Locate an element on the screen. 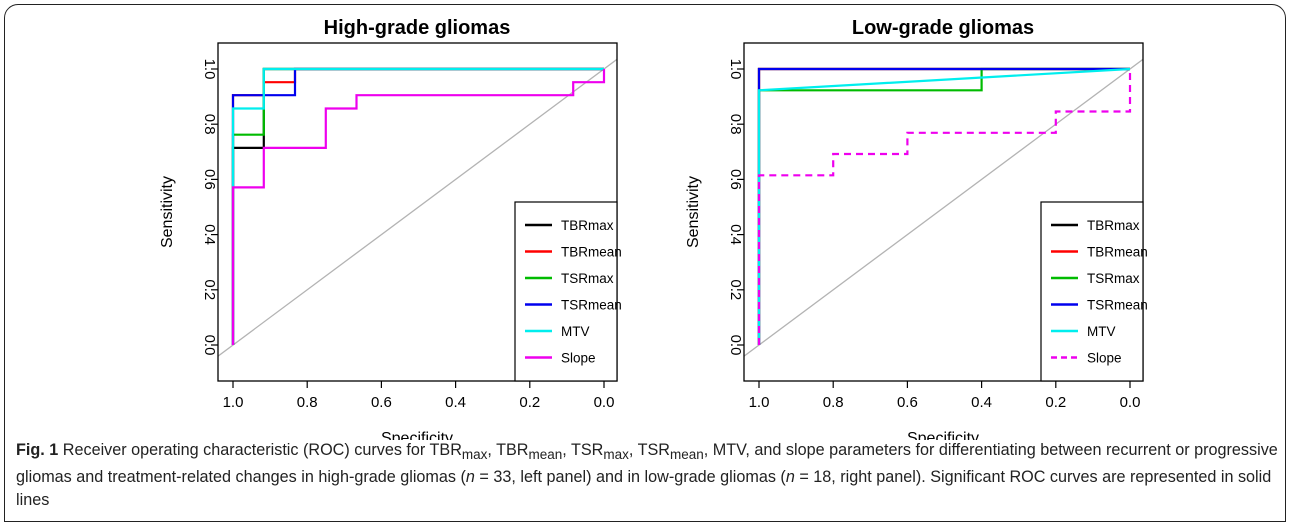 The height and width of the screenshot is (530, 1292). chart-title: Low-grade gliomas is located at coordinates (943, 28).